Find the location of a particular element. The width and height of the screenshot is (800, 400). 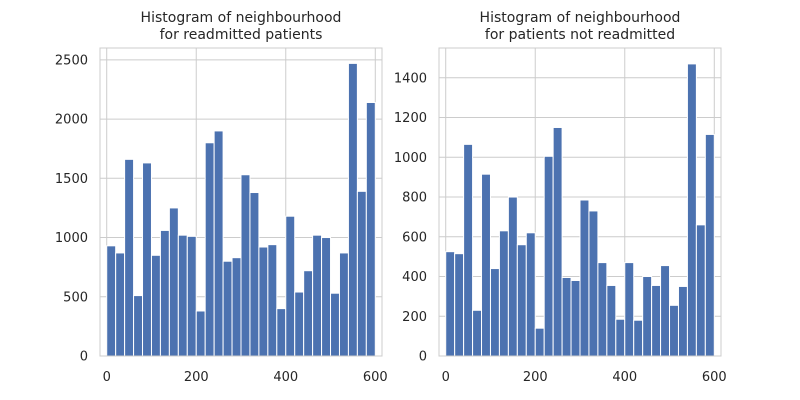

y-tick-label: 1200 is located at coordinates (410, 118).